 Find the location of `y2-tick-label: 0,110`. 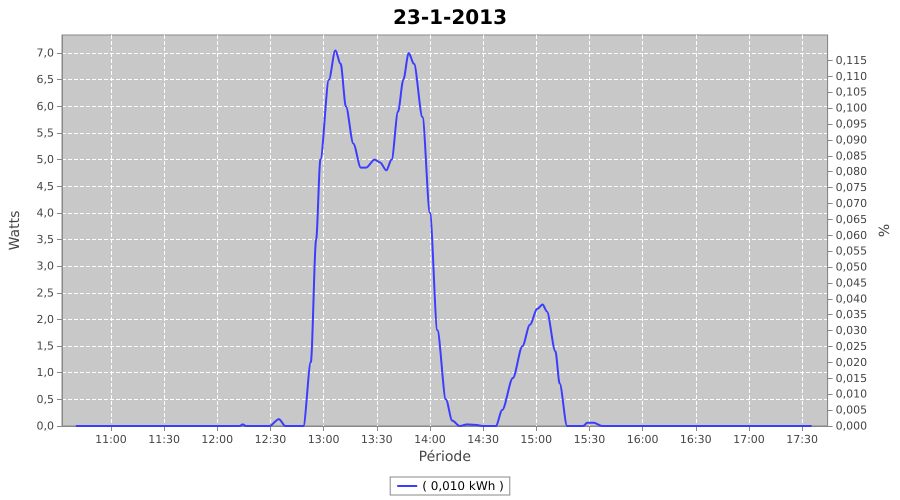

y2-tick-label: 0,110 is located at coordinates (852, 76).